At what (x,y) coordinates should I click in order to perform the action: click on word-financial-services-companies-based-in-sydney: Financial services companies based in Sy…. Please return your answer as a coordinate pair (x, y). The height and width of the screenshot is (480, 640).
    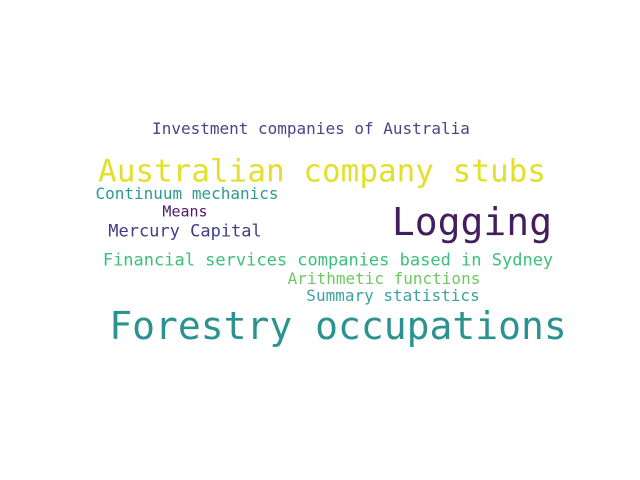
    Looking at the image, I should click on (328, 260).